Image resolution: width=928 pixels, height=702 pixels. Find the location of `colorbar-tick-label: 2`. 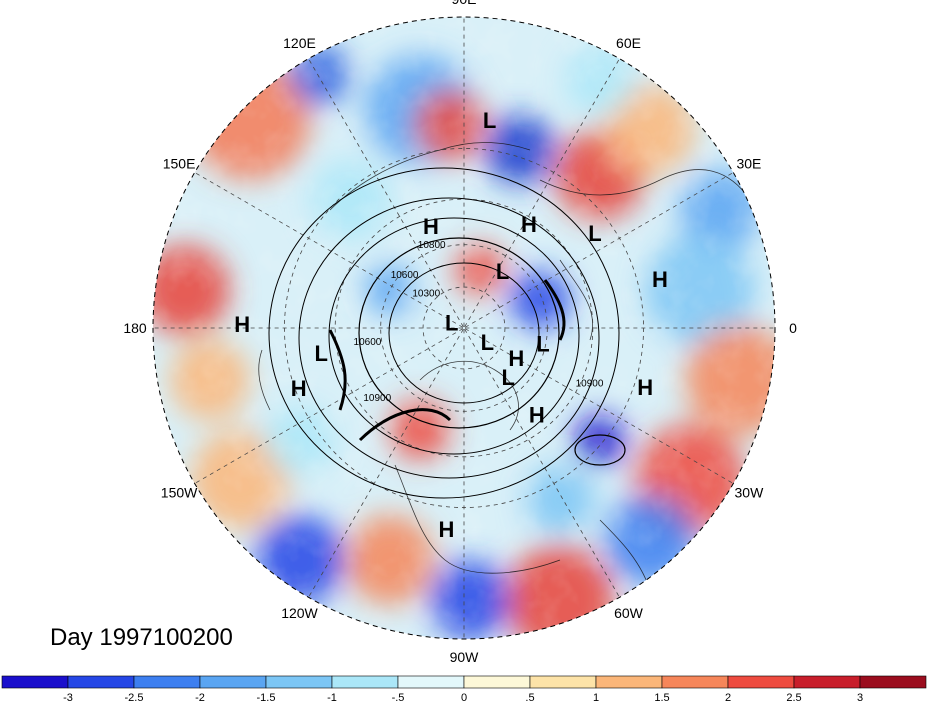

colorbar-tick-label: 2 is located at coordinates (728, 697).